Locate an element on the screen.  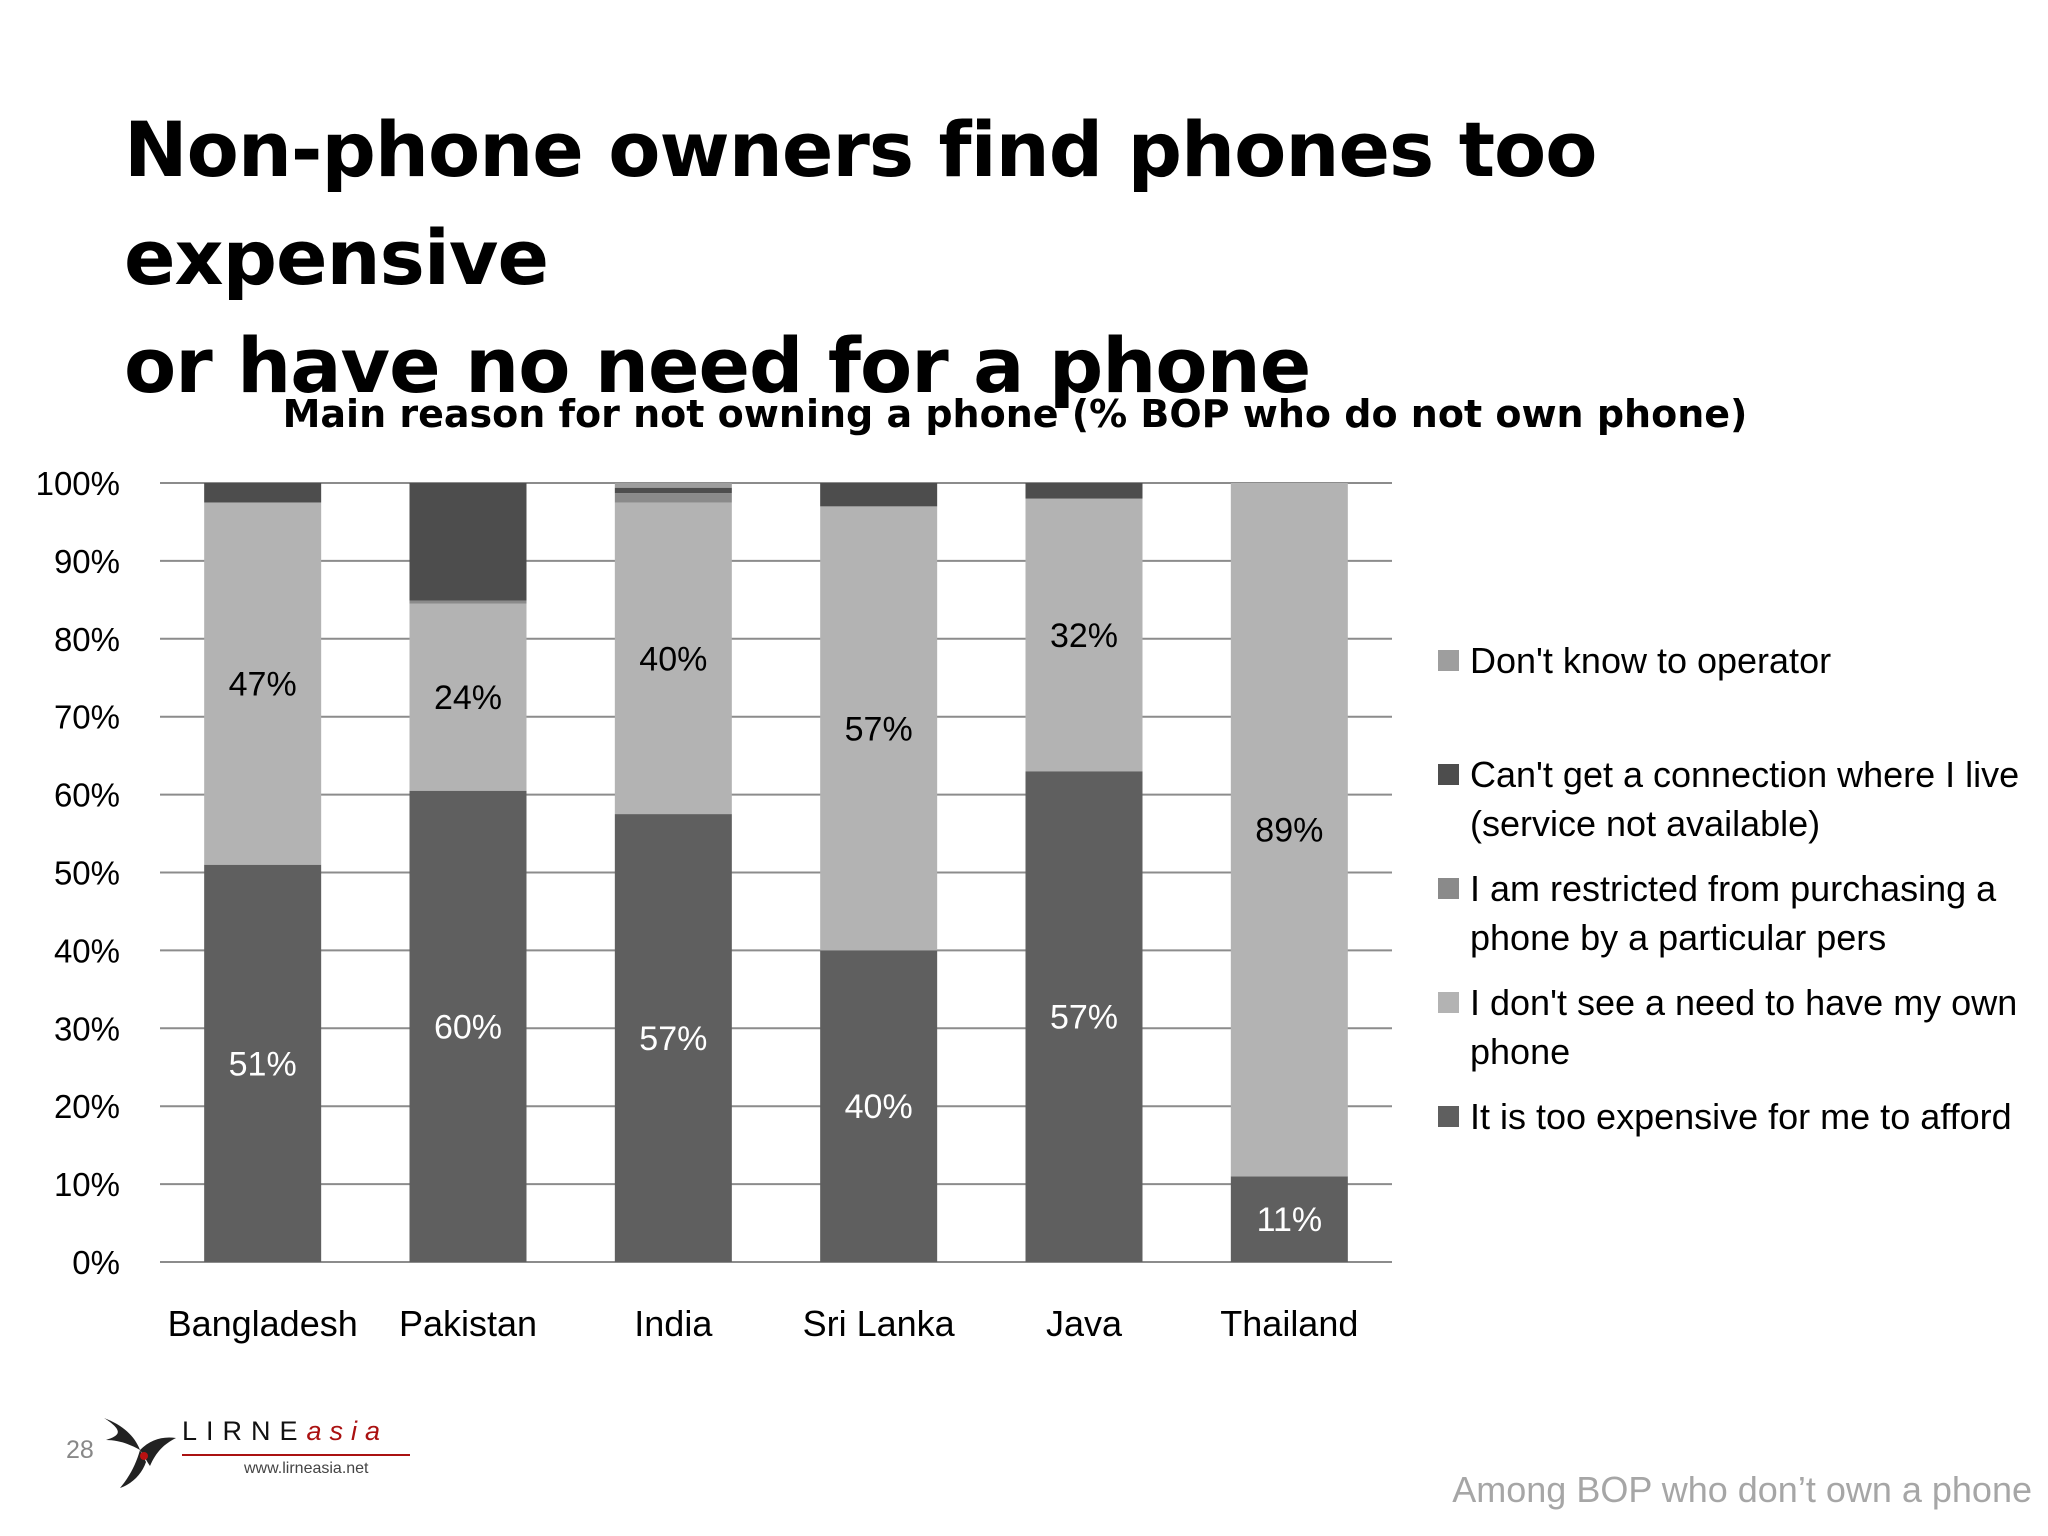
slide-title-line-2: or have no need for a phone is located at coordinates (717, 365).